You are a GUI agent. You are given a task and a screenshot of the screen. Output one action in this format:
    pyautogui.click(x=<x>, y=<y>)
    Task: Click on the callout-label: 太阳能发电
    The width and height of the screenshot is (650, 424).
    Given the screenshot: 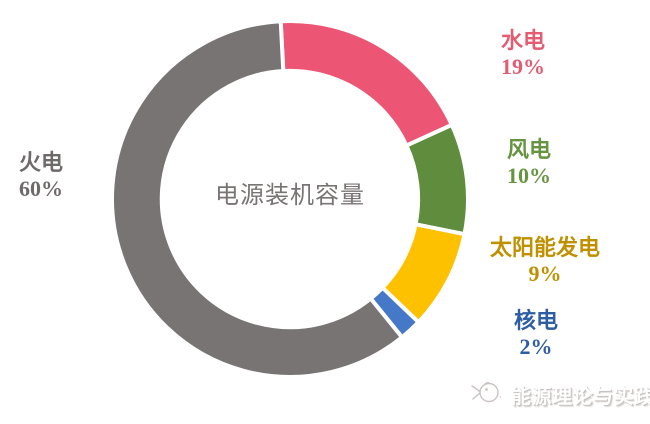 What is the action you would take?
    pyautogui.click(x=544, y=247)
    